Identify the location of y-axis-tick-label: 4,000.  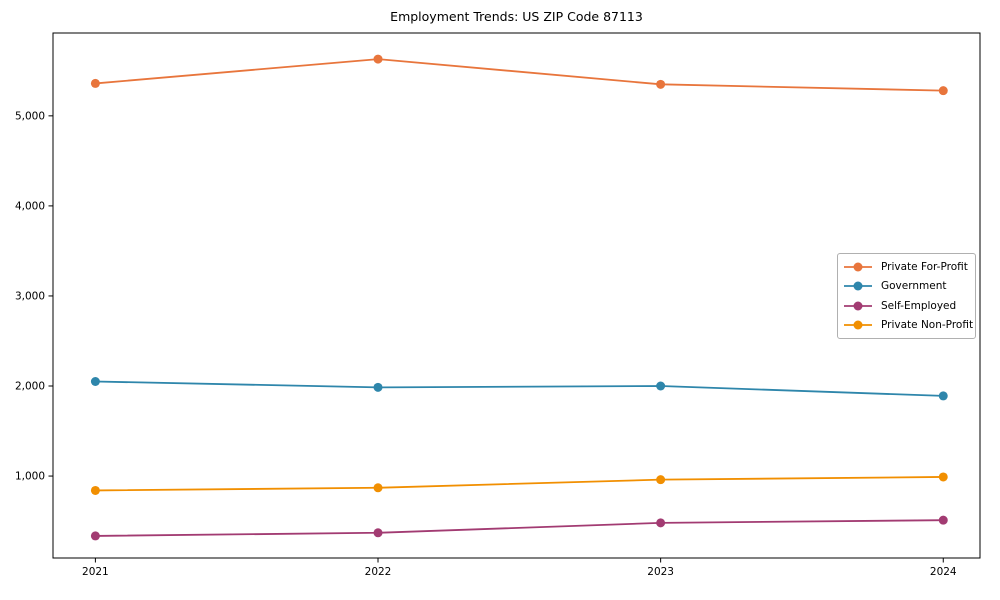
(30, 206).